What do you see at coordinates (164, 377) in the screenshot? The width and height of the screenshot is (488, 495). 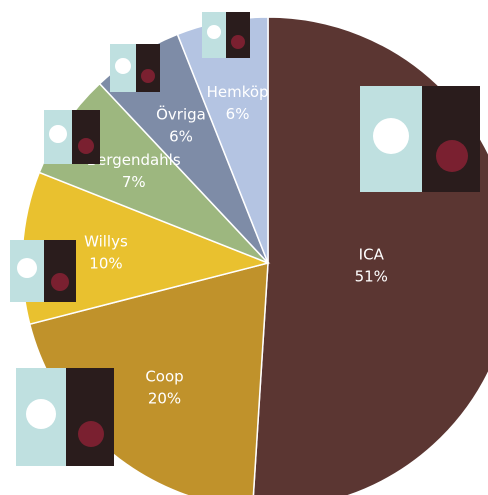 I see `slice-label: Coop` at bounding box center [164, 377].